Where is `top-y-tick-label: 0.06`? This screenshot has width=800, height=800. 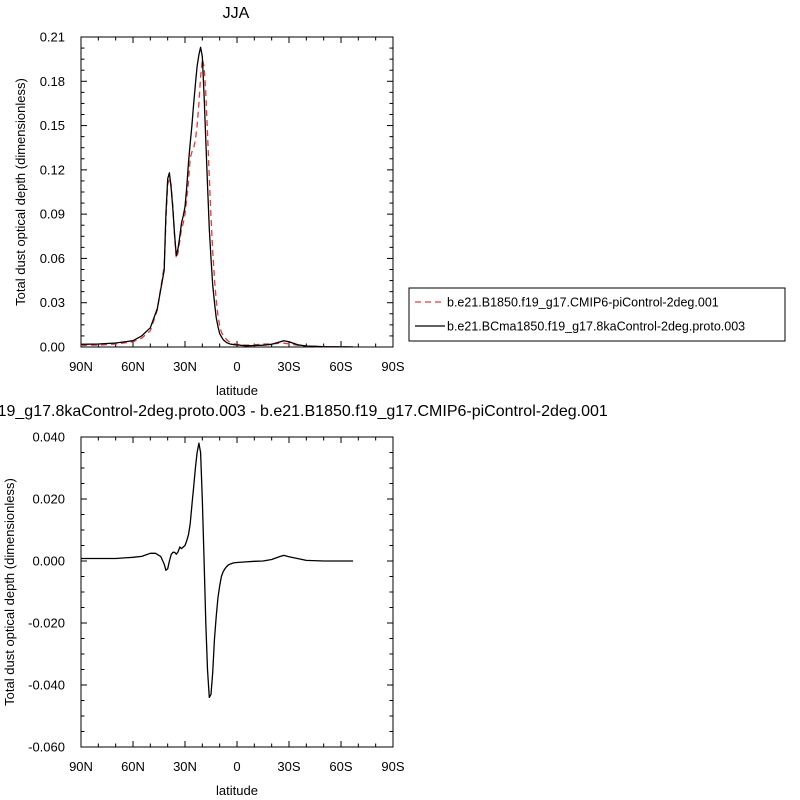 top-y-tick-label: 0.06 is located at coordinates (52, 258).